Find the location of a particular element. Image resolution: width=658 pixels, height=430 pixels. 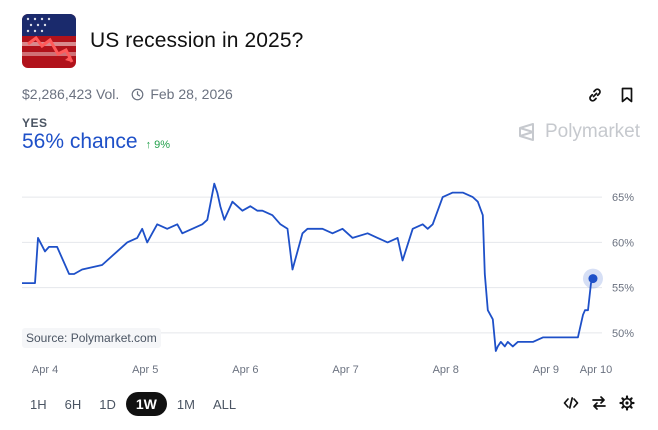

chance-change: ↑ 9% is located at coordinates (158, 145).